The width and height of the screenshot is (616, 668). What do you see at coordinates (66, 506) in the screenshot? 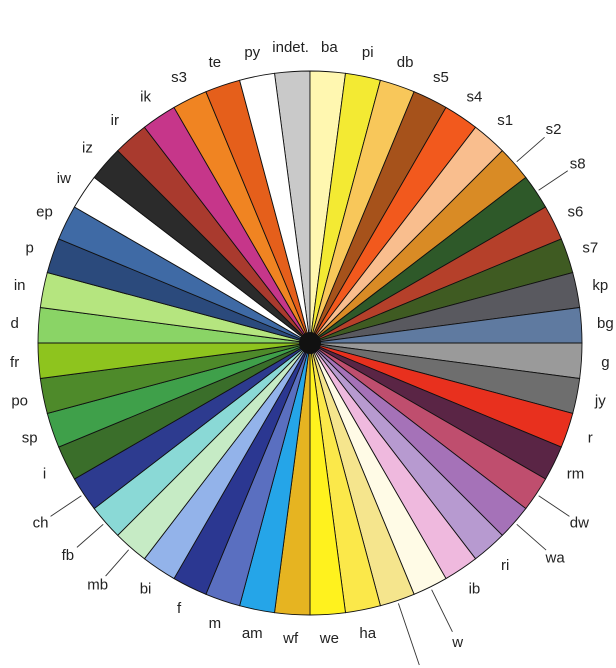
I see `leader-line-ch` at bounding box center [66, 506].